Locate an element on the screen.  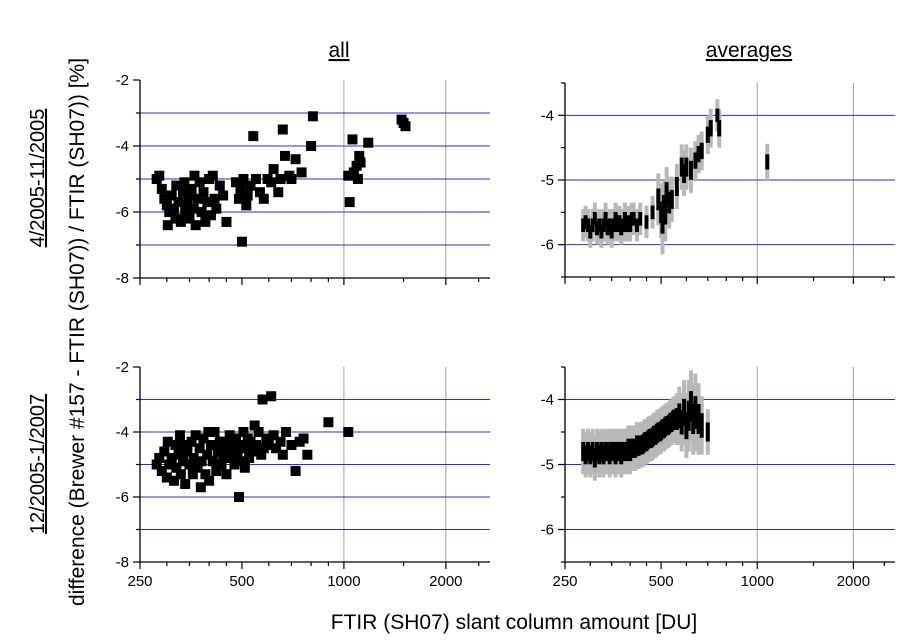
row-title-2005: 4/2005-11/2005 is located at coordinates (38, 178).